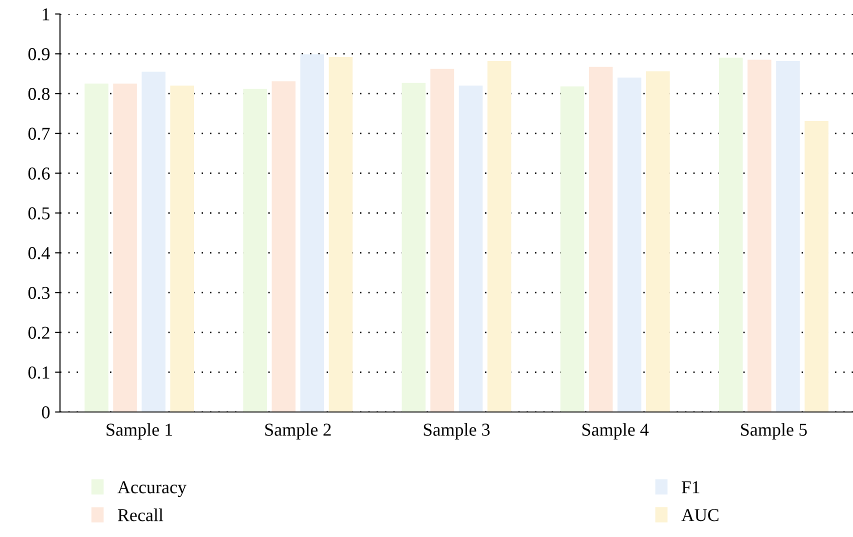  What do you see at coordinates (46, 412) in the screenshot?
I see `y-tick-label: 0` at bounding box center [46, 412].